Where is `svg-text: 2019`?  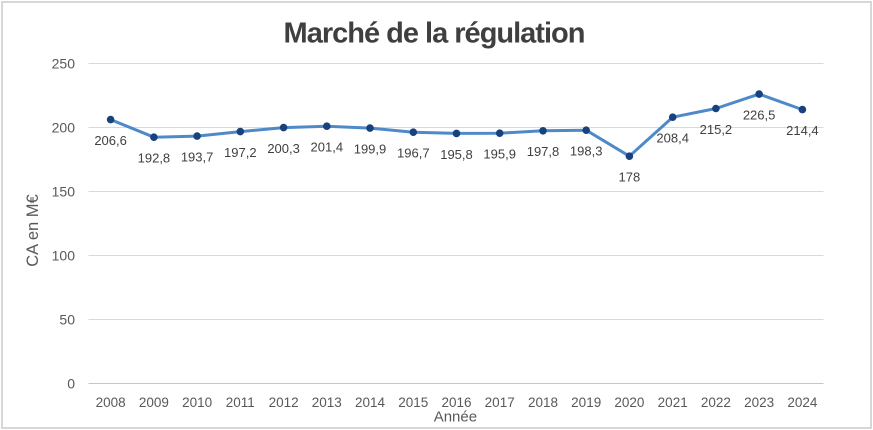 svg-text: 2019 is located at coordinates (586, 402).